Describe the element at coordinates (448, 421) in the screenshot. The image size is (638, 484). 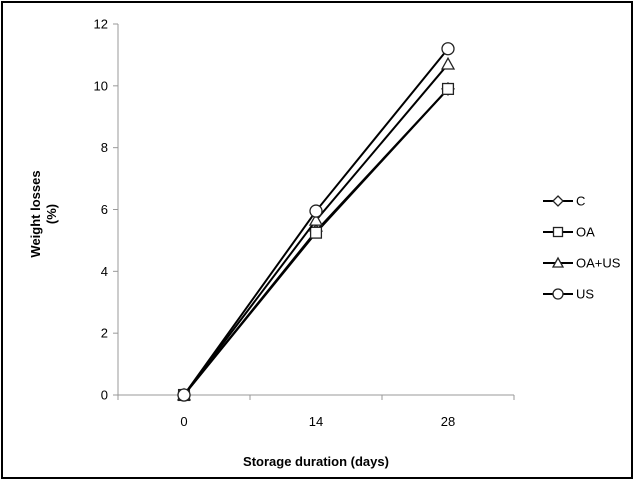
I see `x-tick-label: 28` at that location.